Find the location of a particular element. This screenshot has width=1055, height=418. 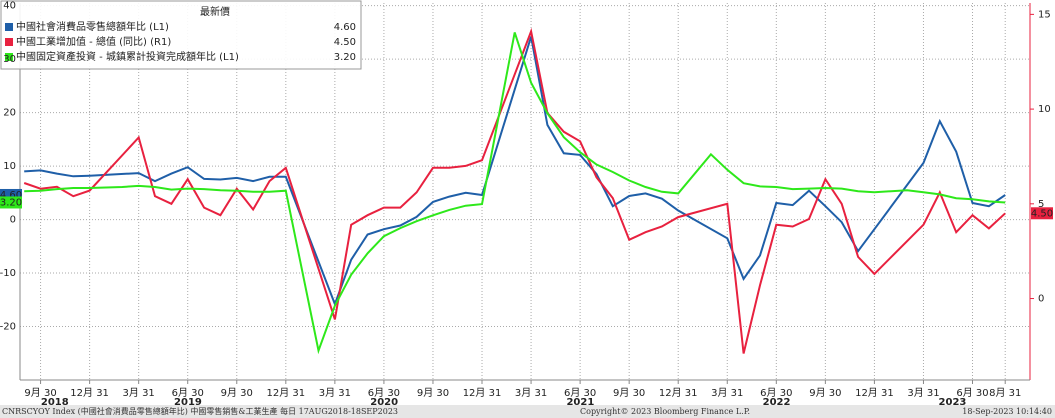

year-label: 2023 is located at coordinates (953, 402).